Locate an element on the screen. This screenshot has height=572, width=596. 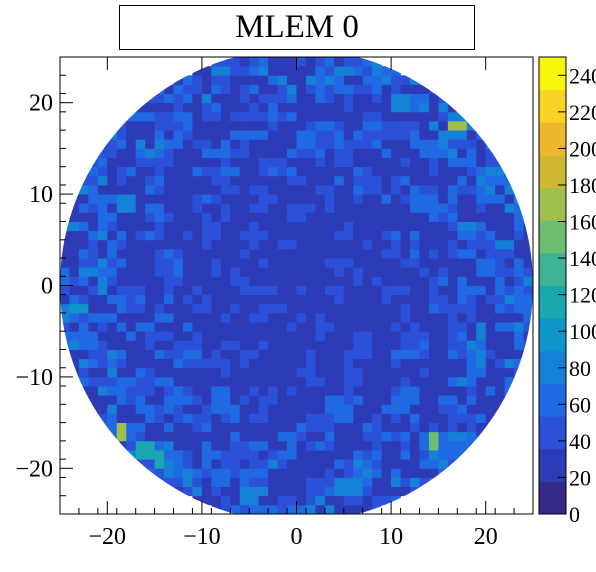
colorbar: 020406080100120140160180200220240 is located at coordinates (567, 291).